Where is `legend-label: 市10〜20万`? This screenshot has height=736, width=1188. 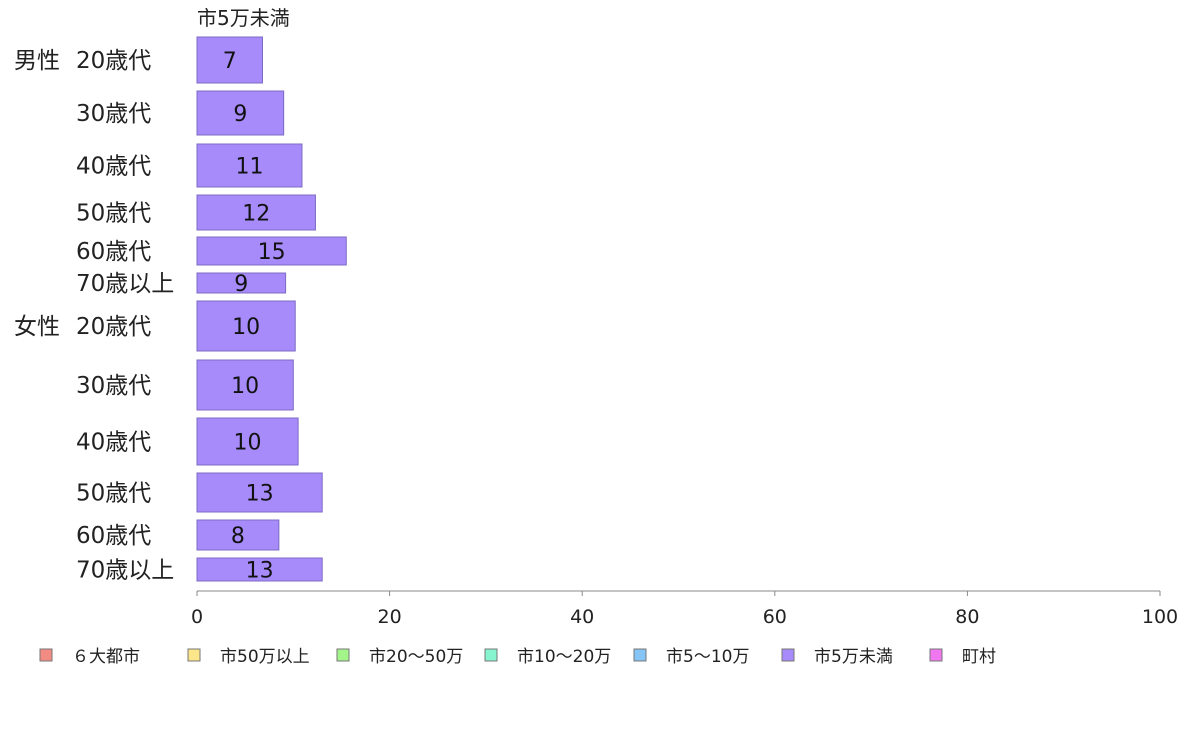
legend-label: 市10〜20万 is located at coordinates (564, 657).